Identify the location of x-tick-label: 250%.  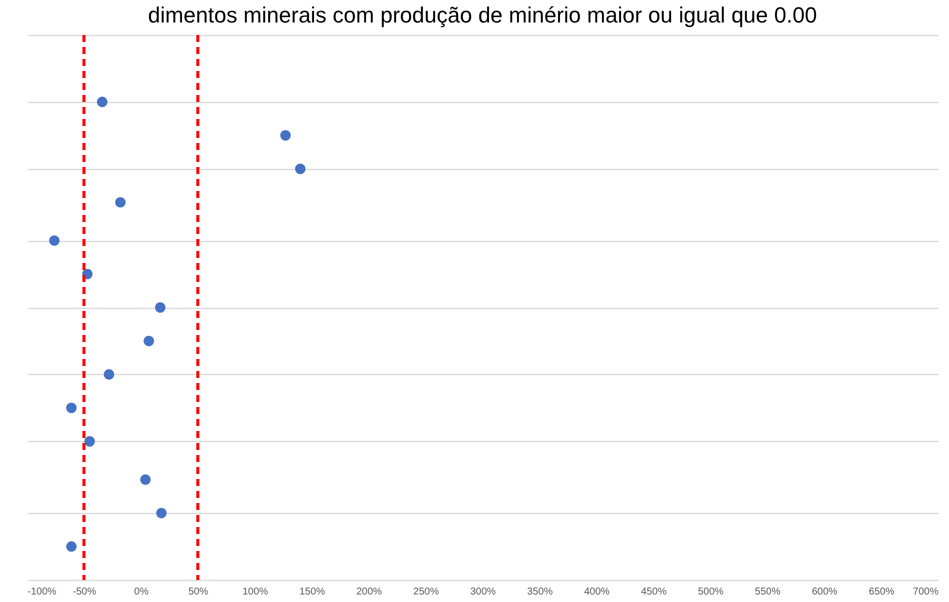
(426, 592).